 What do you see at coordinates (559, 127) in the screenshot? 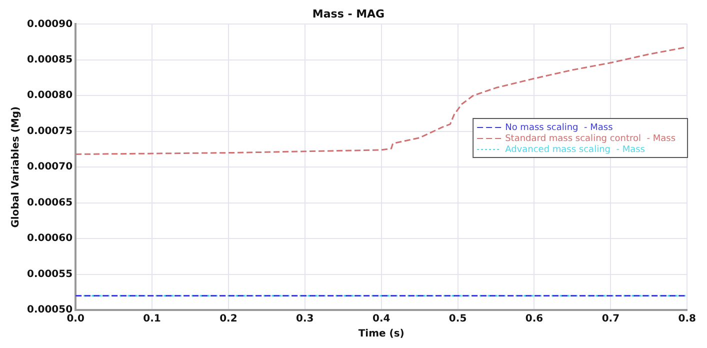
I see `legend-label: No mass scaling - Mass` at bounding box center [559, 127].